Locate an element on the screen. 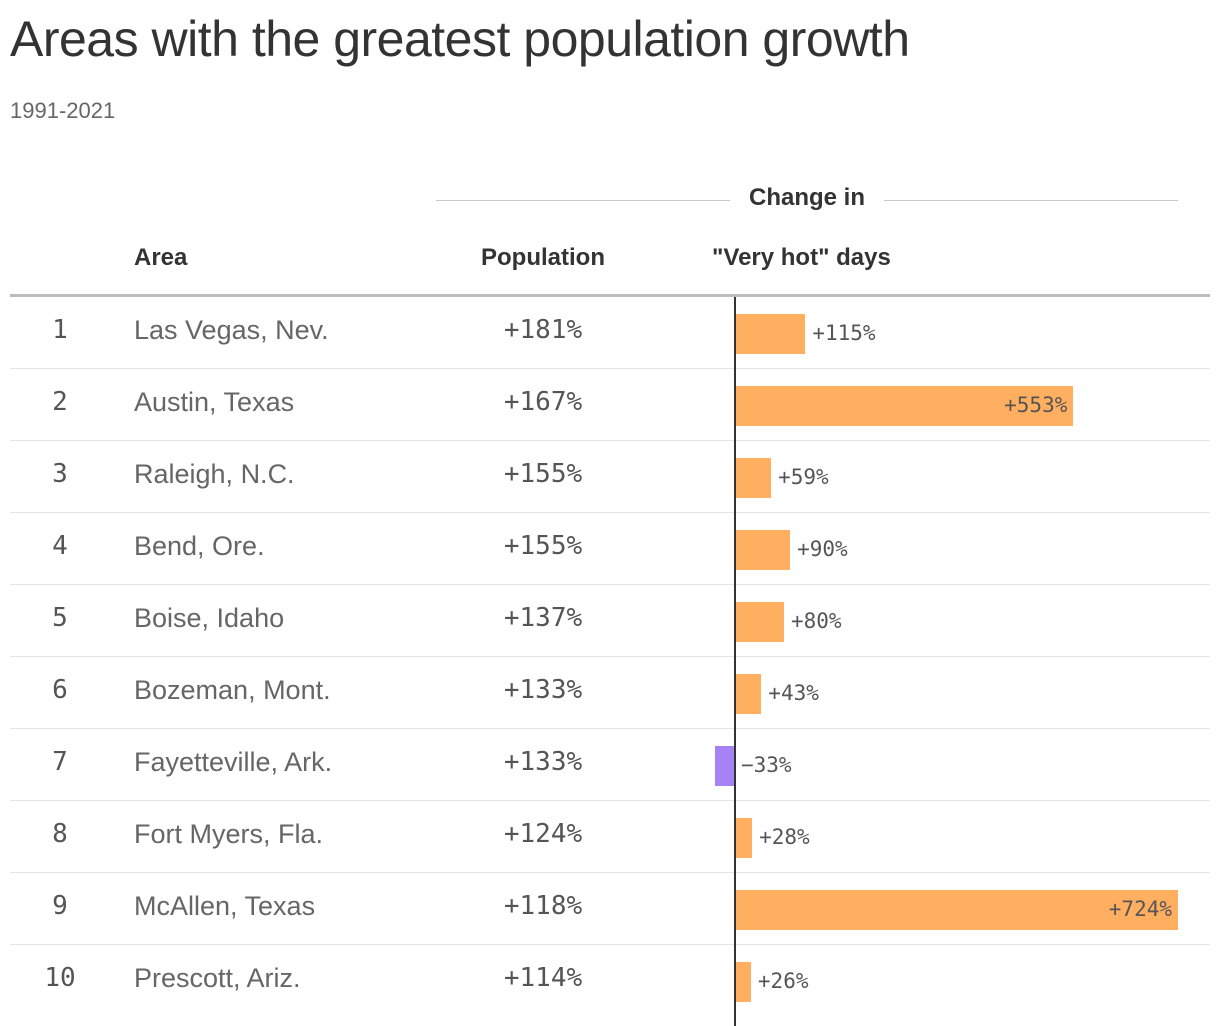  very-hot-days-label: +43% is located at coordinates (793, 693).